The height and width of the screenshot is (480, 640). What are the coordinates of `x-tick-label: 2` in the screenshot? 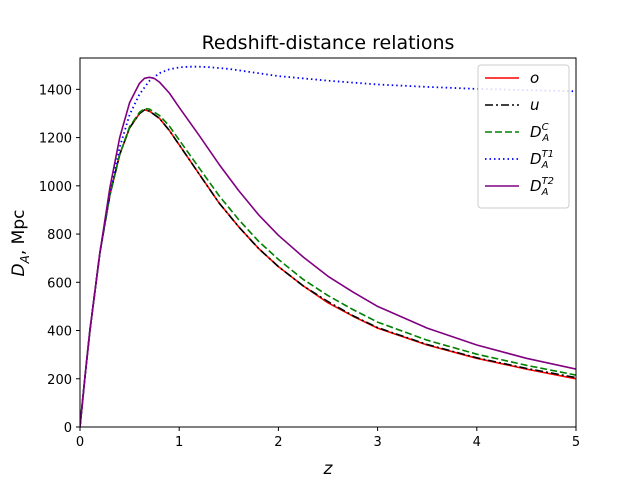 It's located at (278, 442).